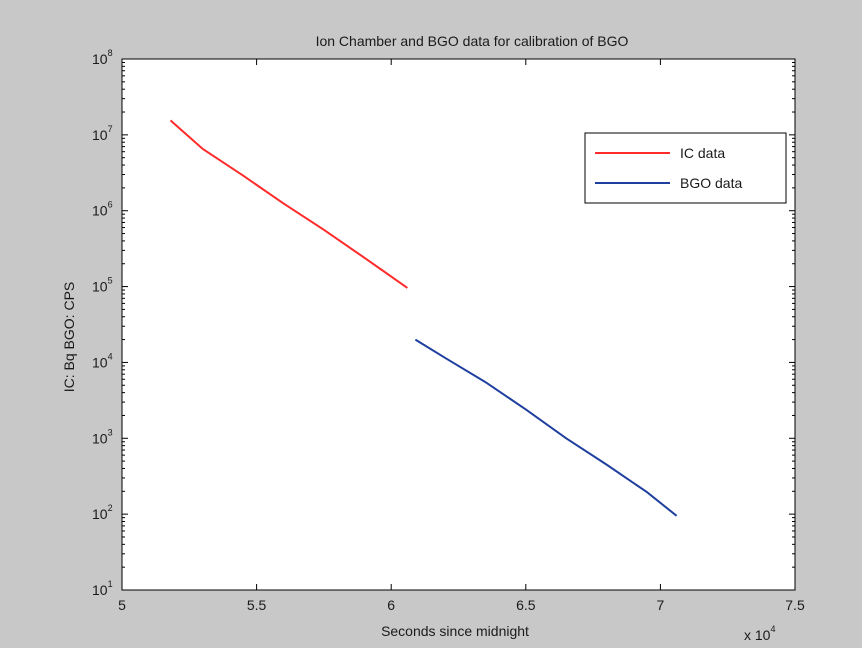 Image resolution: width=862 pixels, height=648 pixels. I want to click on y-tick-label-exponent: 1, so click(110, 584).